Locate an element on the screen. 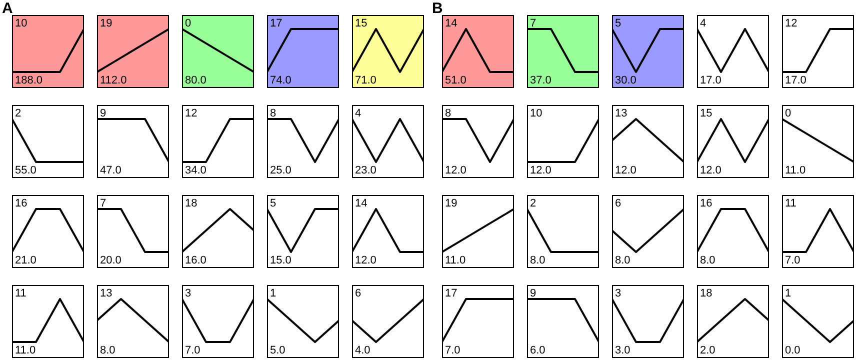 This screenshot has height=362, width=865. text: 112.0 is located at coordinates (113, 80).